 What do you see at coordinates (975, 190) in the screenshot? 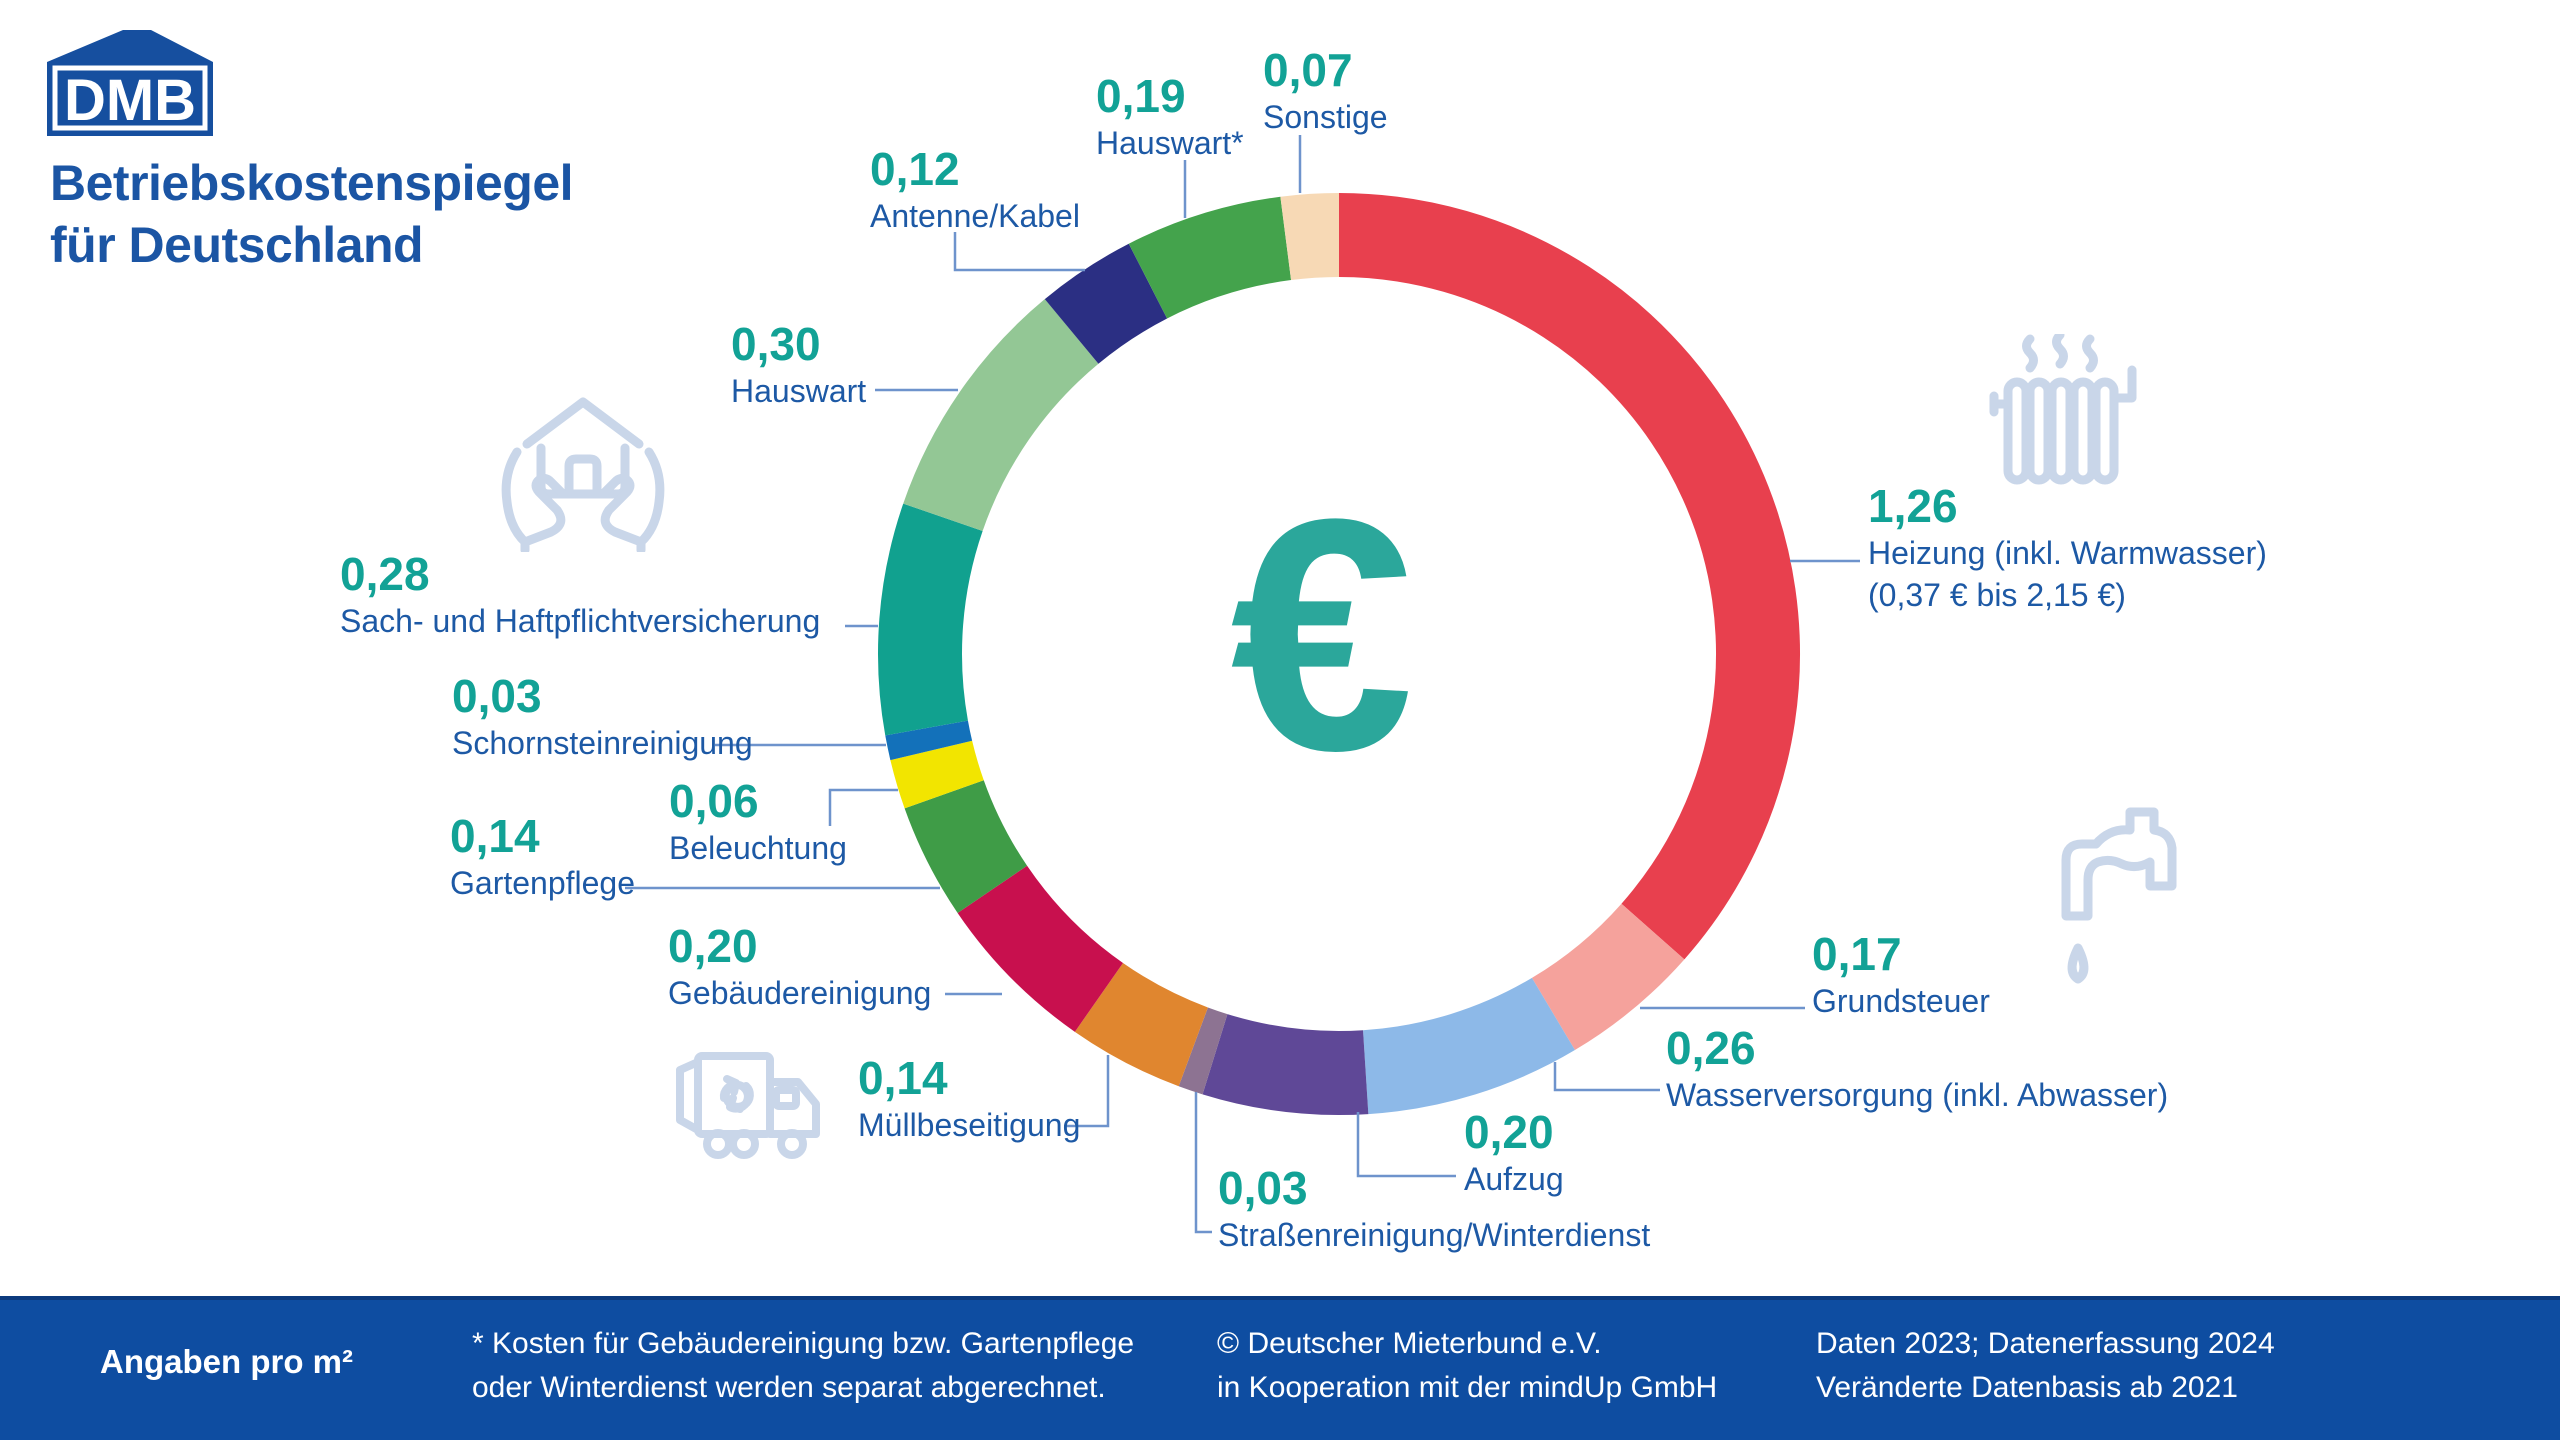
I see `segment-label-antenne: 0,12 Antenne/Kabel` at bounding box center [975, 190].